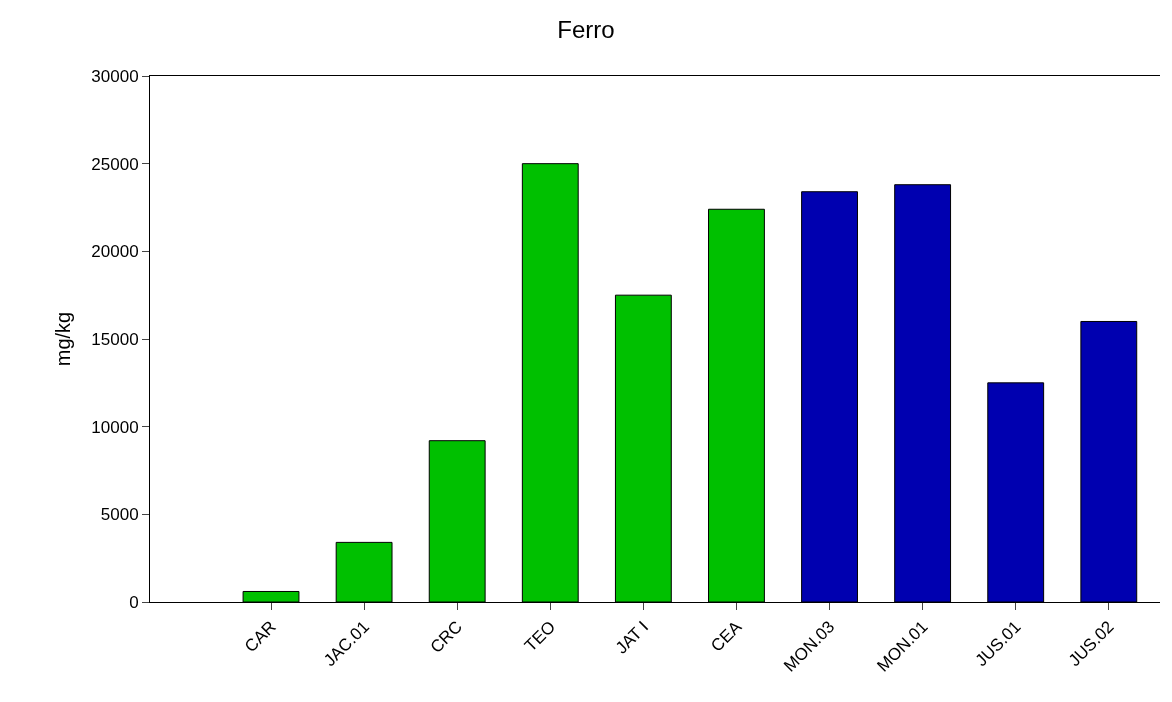 This screenshot has height=702, width=1172. What do you see at coordinates (115, 76) in the screenshot?
I see `y-tick-label: 30000` at bounding box center [115, 76].